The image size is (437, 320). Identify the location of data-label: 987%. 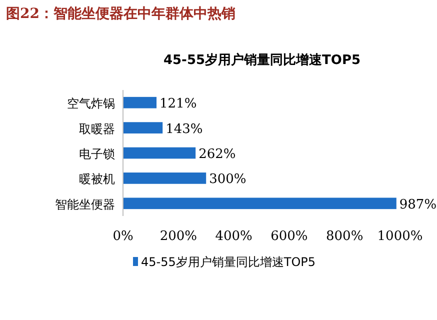
(418, 204).